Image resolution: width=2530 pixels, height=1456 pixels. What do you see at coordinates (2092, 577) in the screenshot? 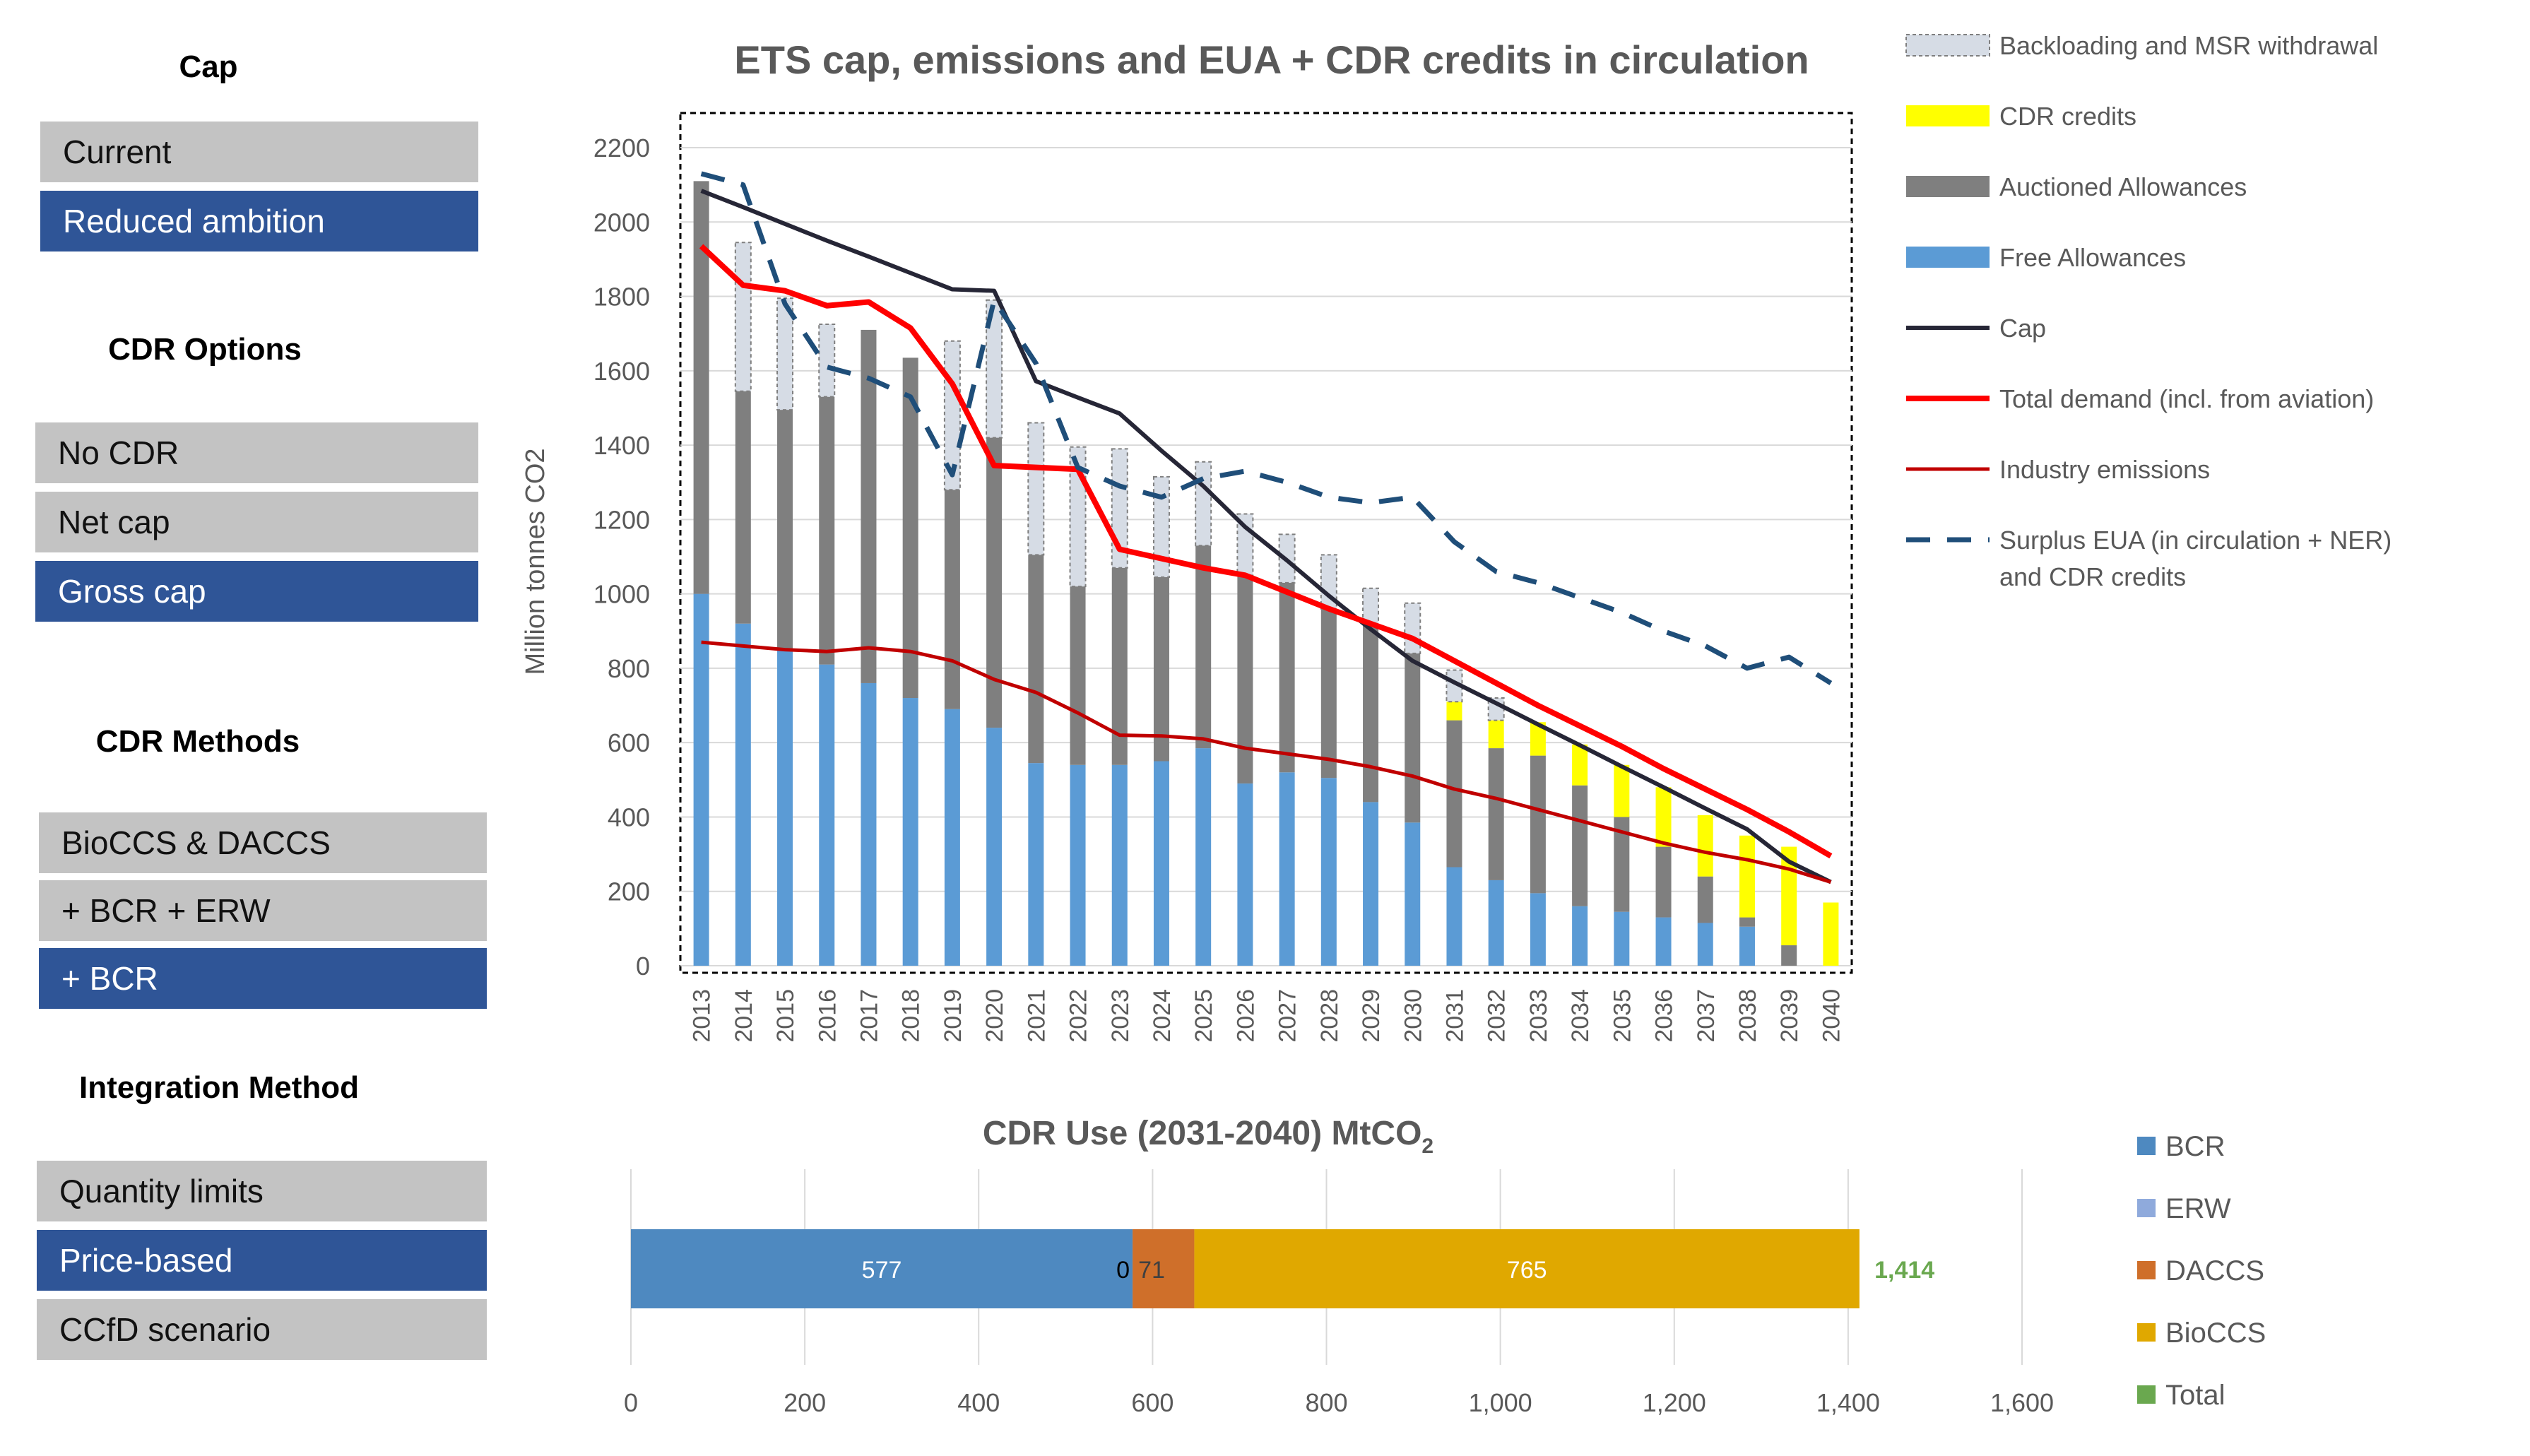
I see `ets-legend-label: and CDR credits` at bounding box center [2092, 577].